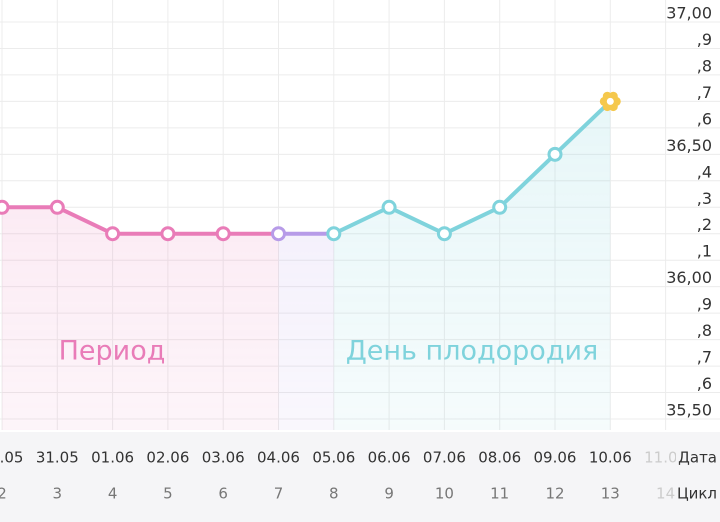 The height and width of the screenshot is (522, 720). What do you see at coordinates (697, 458) in the screenshot?
I see `row-label: Дата` at bounding box center [697, 458].